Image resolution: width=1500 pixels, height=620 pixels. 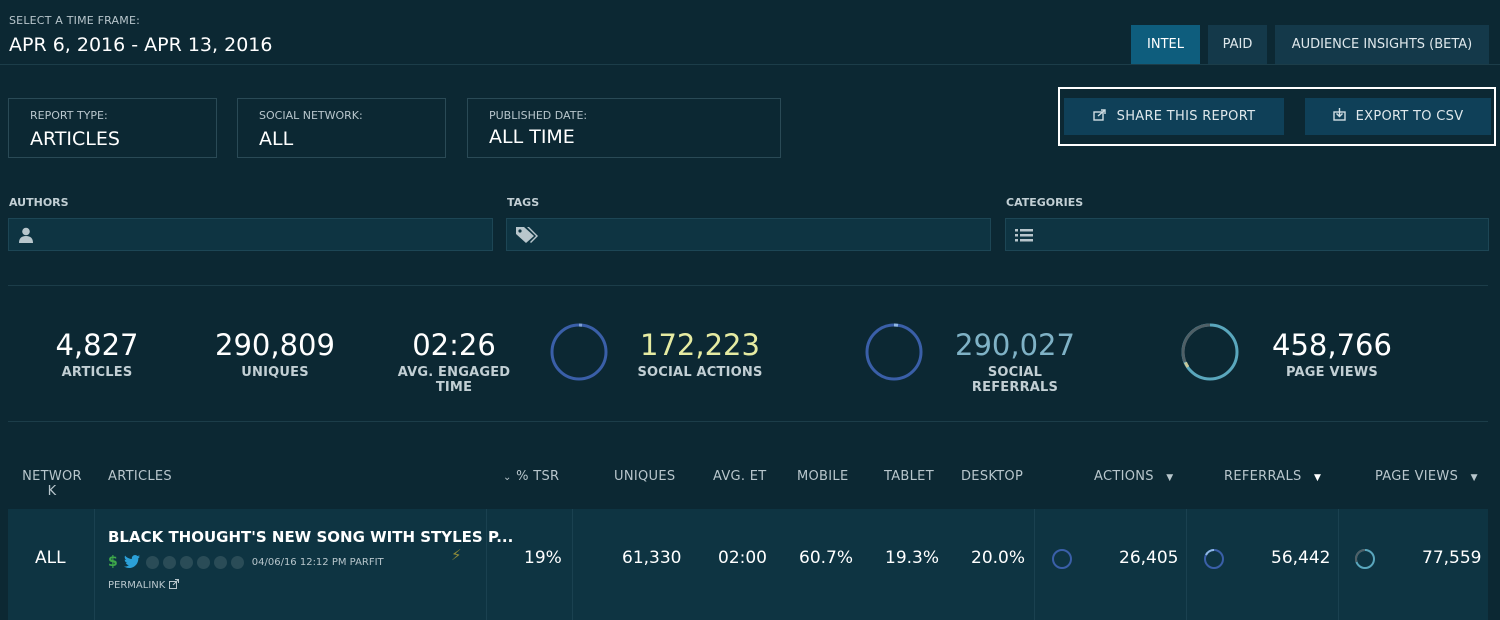 I want to click on download-icon, so click(x=1339, y=116).